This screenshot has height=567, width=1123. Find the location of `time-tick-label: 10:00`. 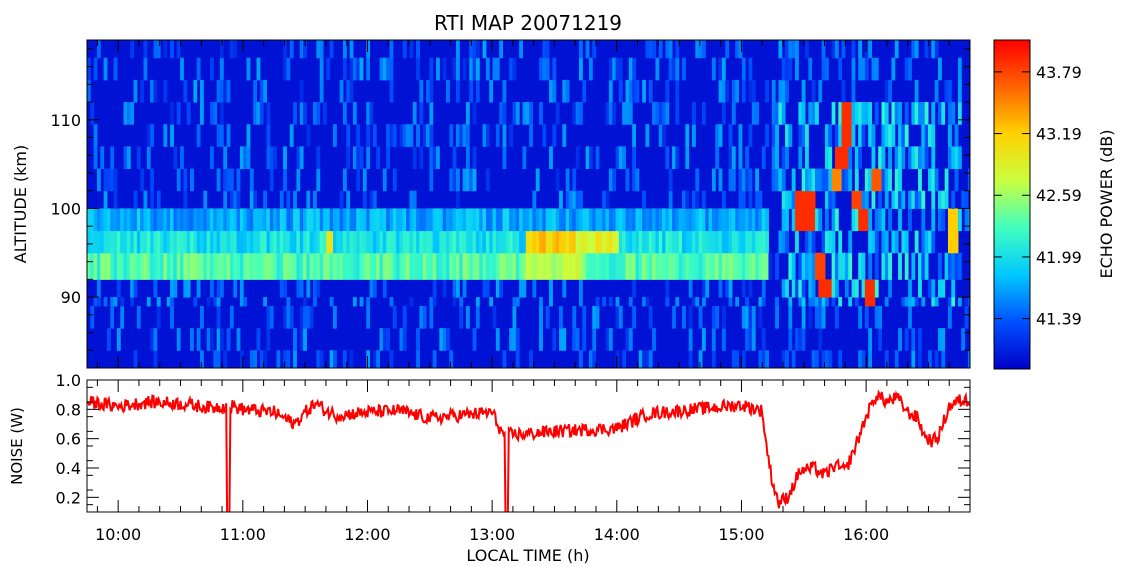

time-tick-label: 10:00 is located at coordinates (118, 534).